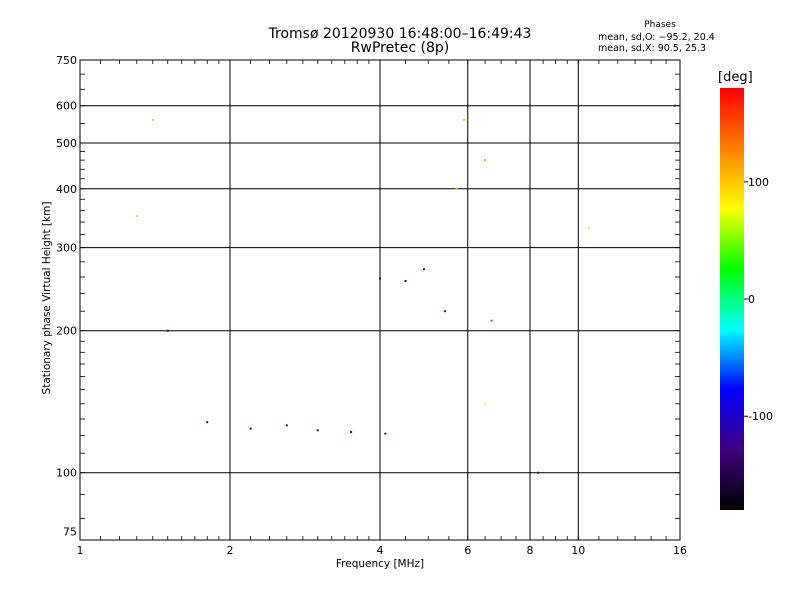  What do you see at coordinates (751, 299) in the screenshot?
I see `colorbar-tick-label: 0` at bounding box center [751, 299].